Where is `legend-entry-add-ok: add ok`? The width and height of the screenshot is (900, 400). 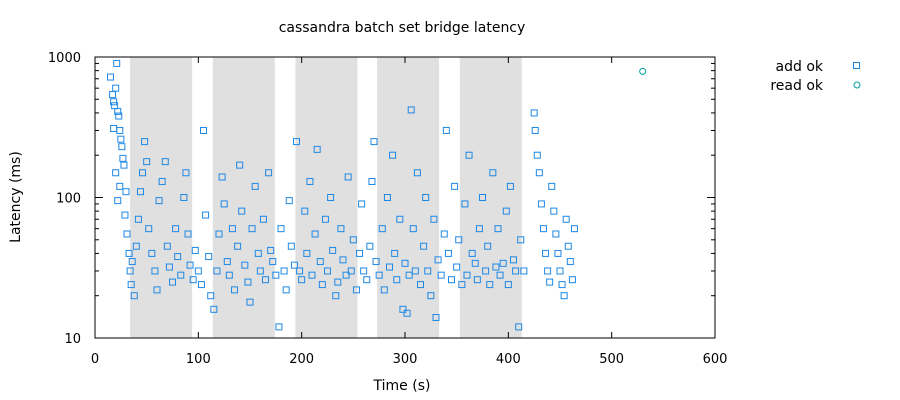 legend-entry-add-ok: add ok is located at coordinates (818, 67).